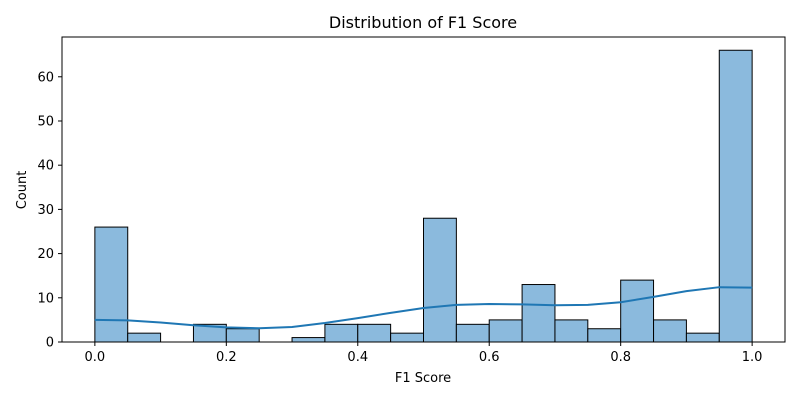  Describe the element at coordinates (357, 357) in the screenshot. I see `x-tick-label: 0.4` at that location.